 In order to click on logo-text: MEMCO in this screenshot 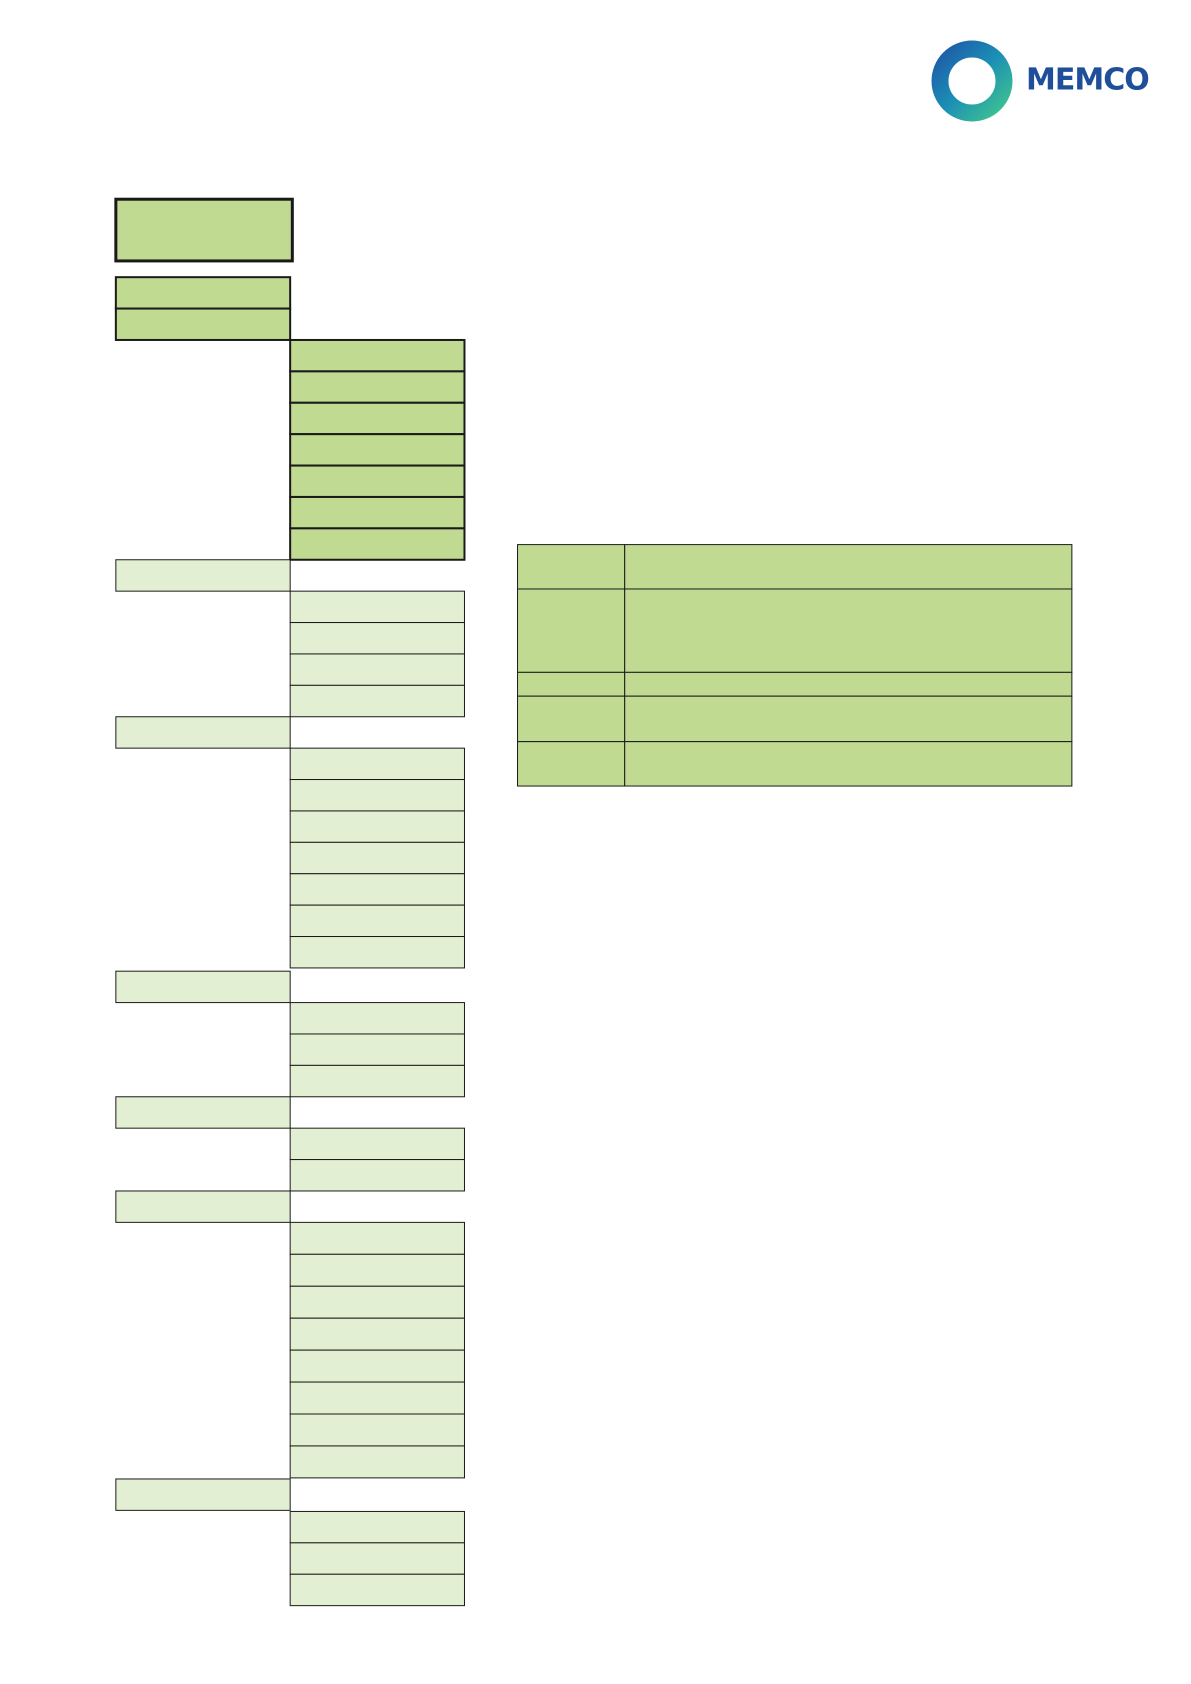, I will do `click(1087, 80)`.